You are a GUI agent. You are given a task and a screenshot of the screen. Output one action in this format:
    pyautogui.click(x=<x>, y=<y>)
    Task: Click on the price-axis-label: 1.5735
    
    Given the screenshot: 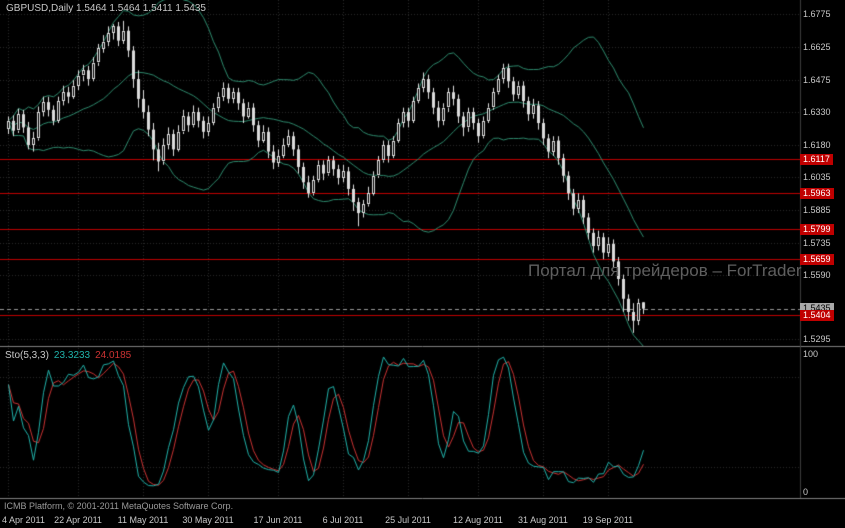 What is the action you would take?
    pyautogui.click(x=817, y=243)
    